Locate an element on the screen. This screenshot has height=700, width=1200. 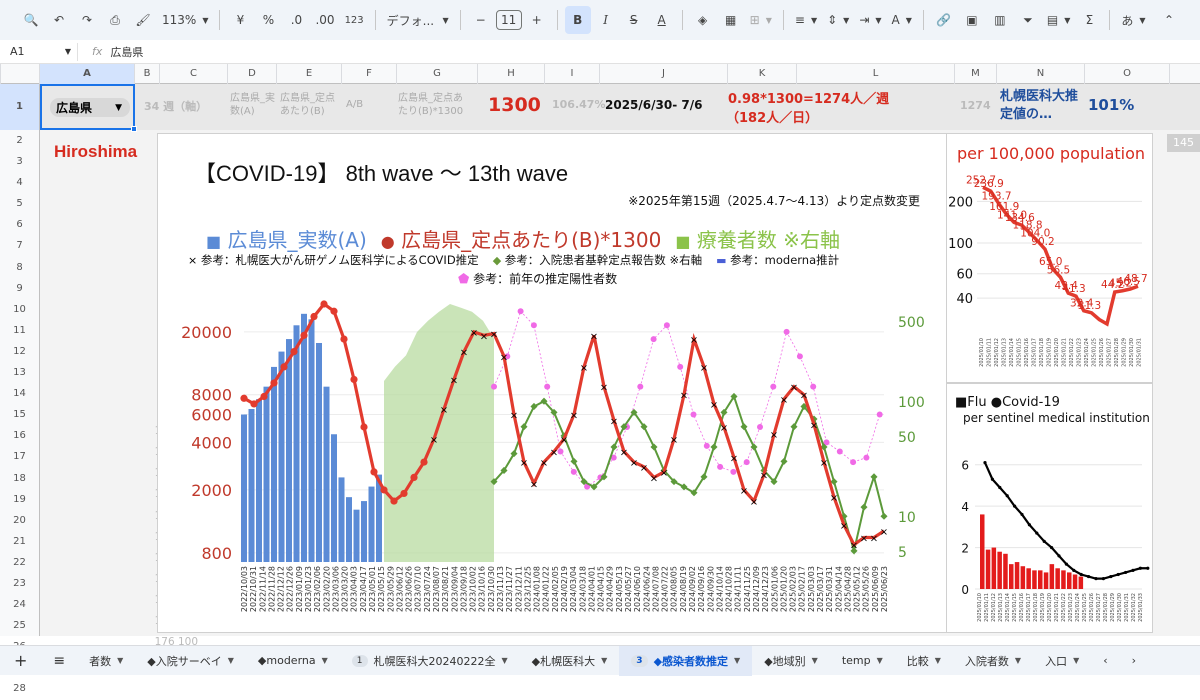
text-wrap-icon: ⇥ ▼ is located at coordinates (870, 20).